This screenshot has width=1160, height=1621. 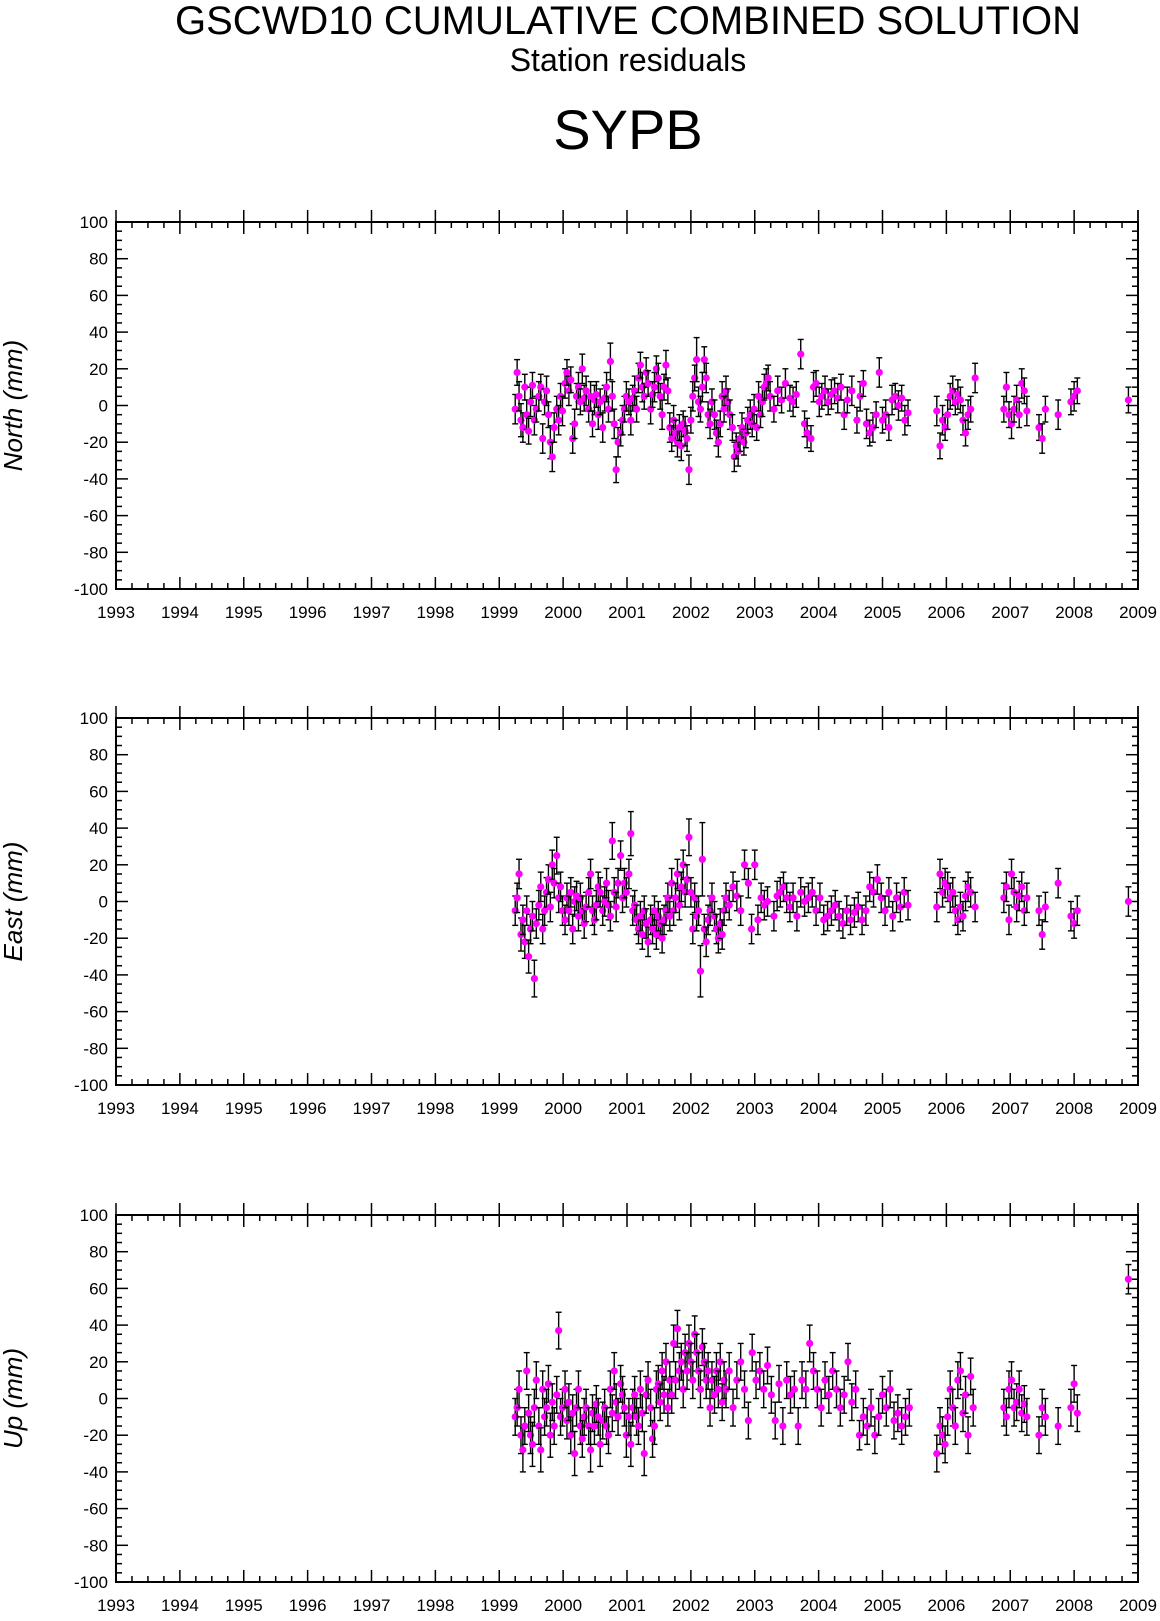 I want to click on up-x-tick-label: 1998, so click(x=435, y=1605).